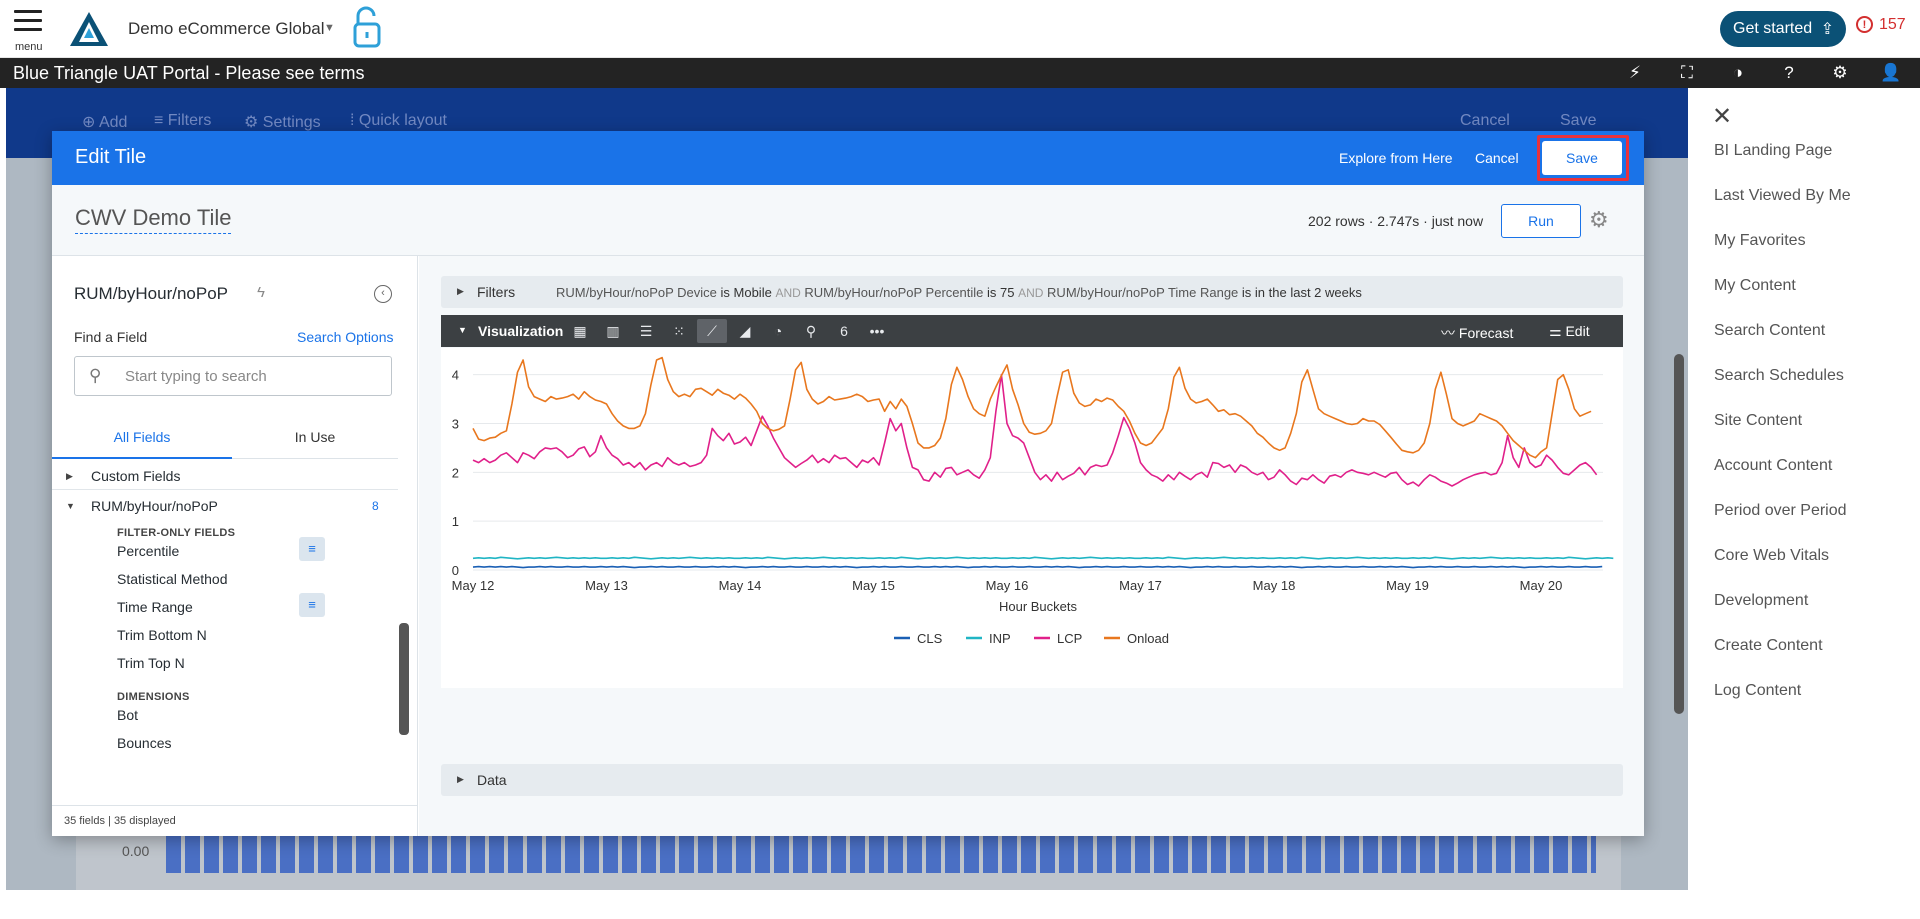 This screenshot has width=1920, height=919. What do you see at coordinates (1761, 600) in the screenshot?
I see `menu-item-development: Development` at bounding box center [1761, 600].